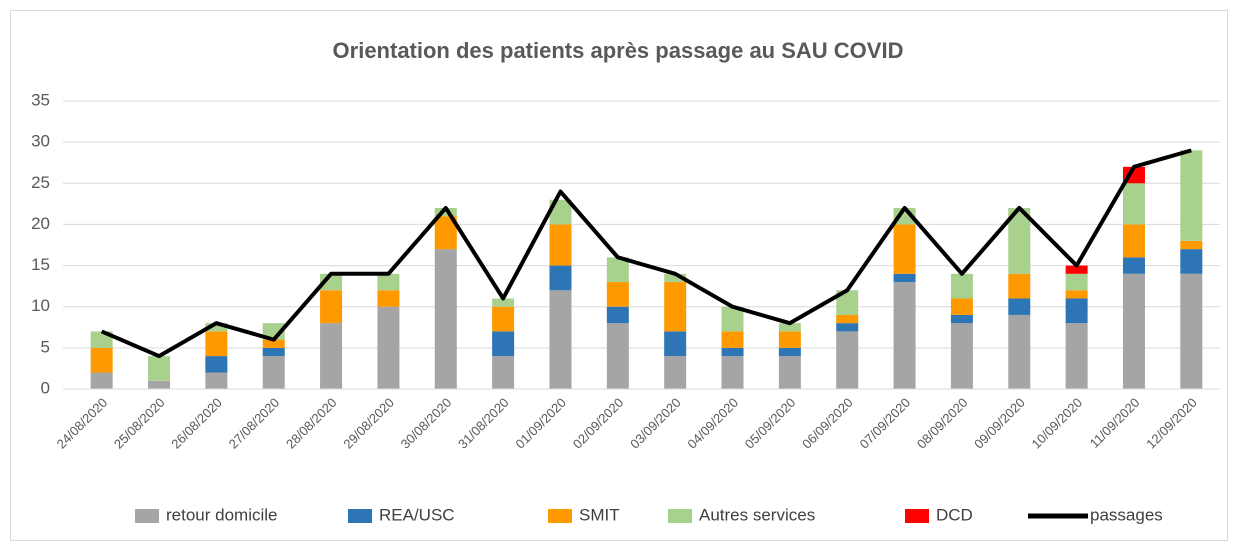  What do you see at coordinates (417, 514) in the screenshot?
I see `legend-label: REA/USC` at bounding box center [417, 514].